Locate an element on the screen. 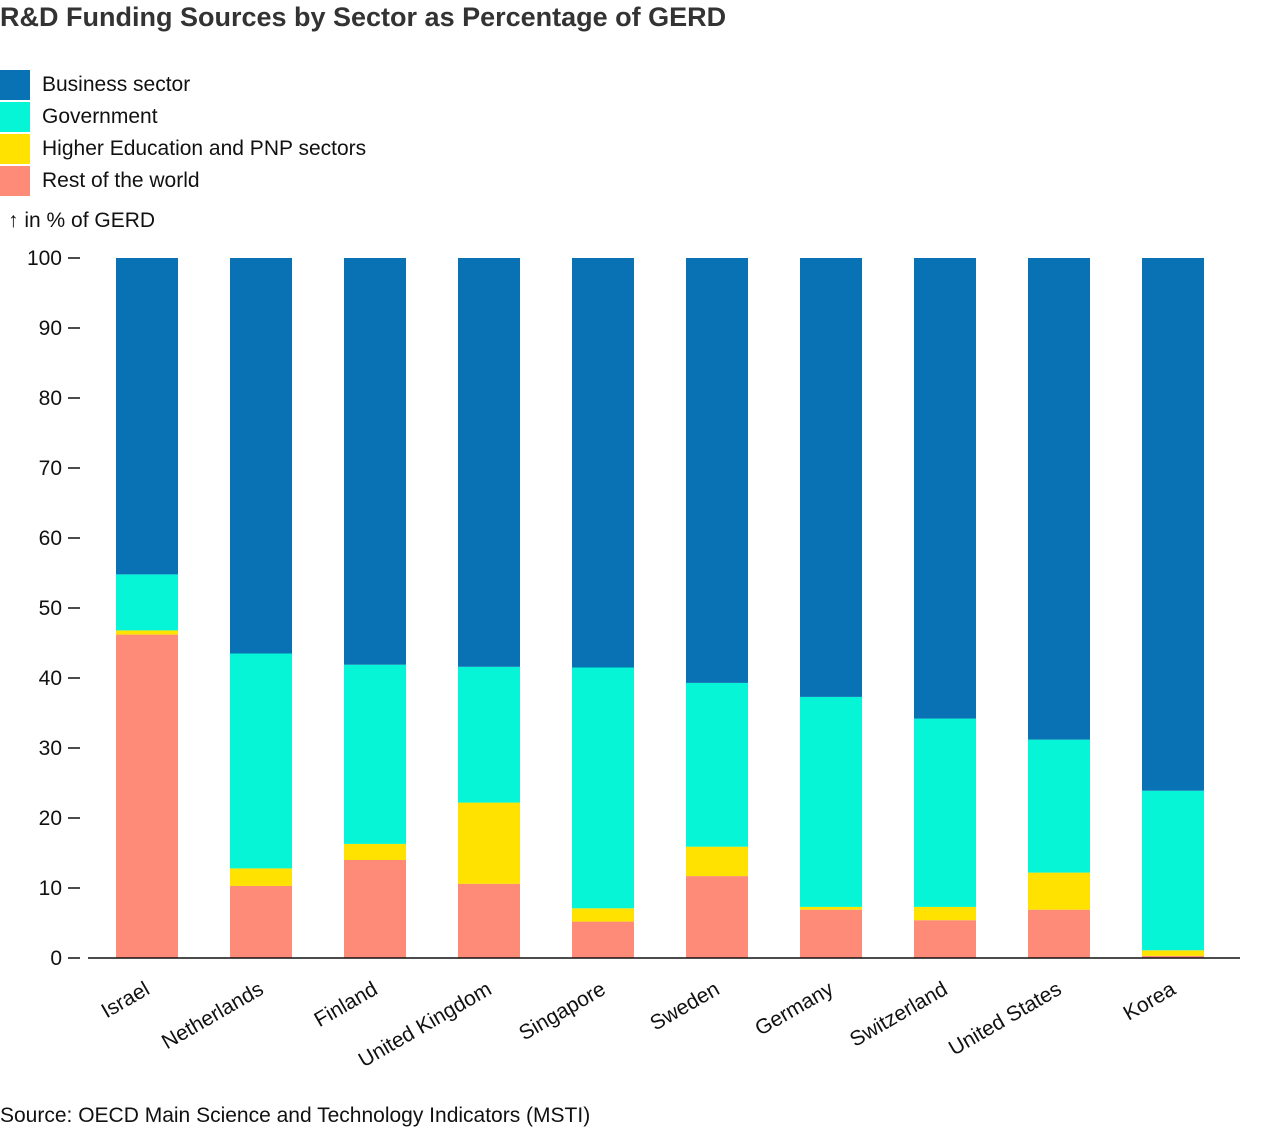 The height and width of the screenshot is (1130, 1280). legend-item: Rest of the world is located at coordinates (183, 181).